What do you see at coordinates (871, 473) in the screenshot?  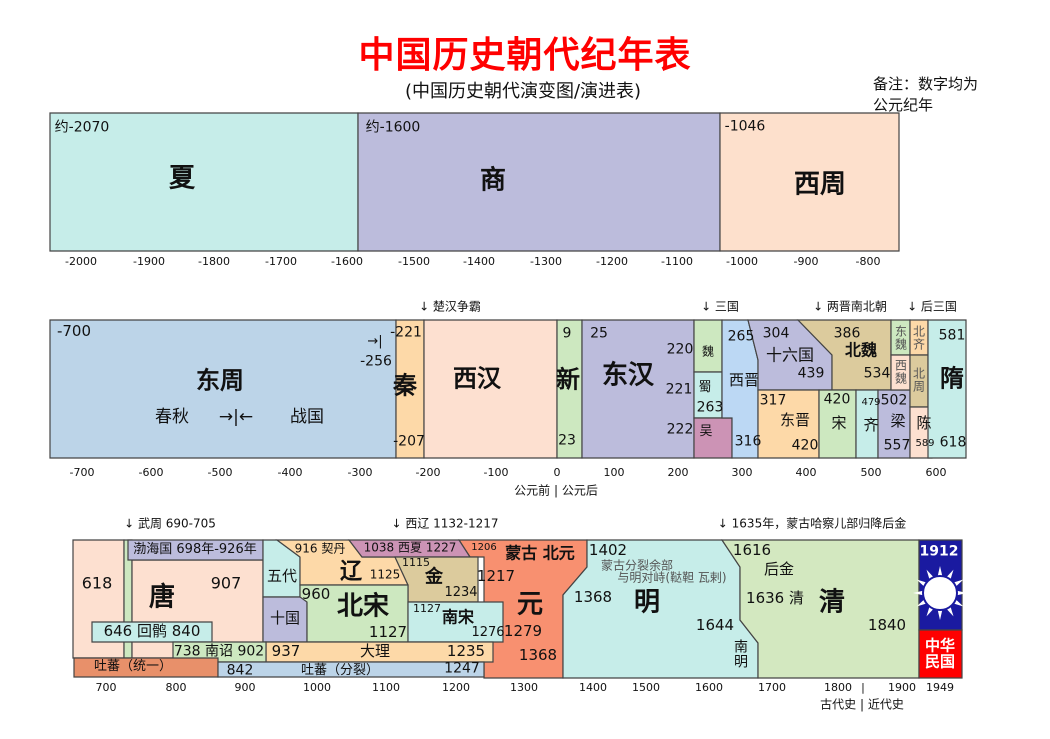 I see `label-row2-ticks-12: 500` at bounding box center [871, 473].